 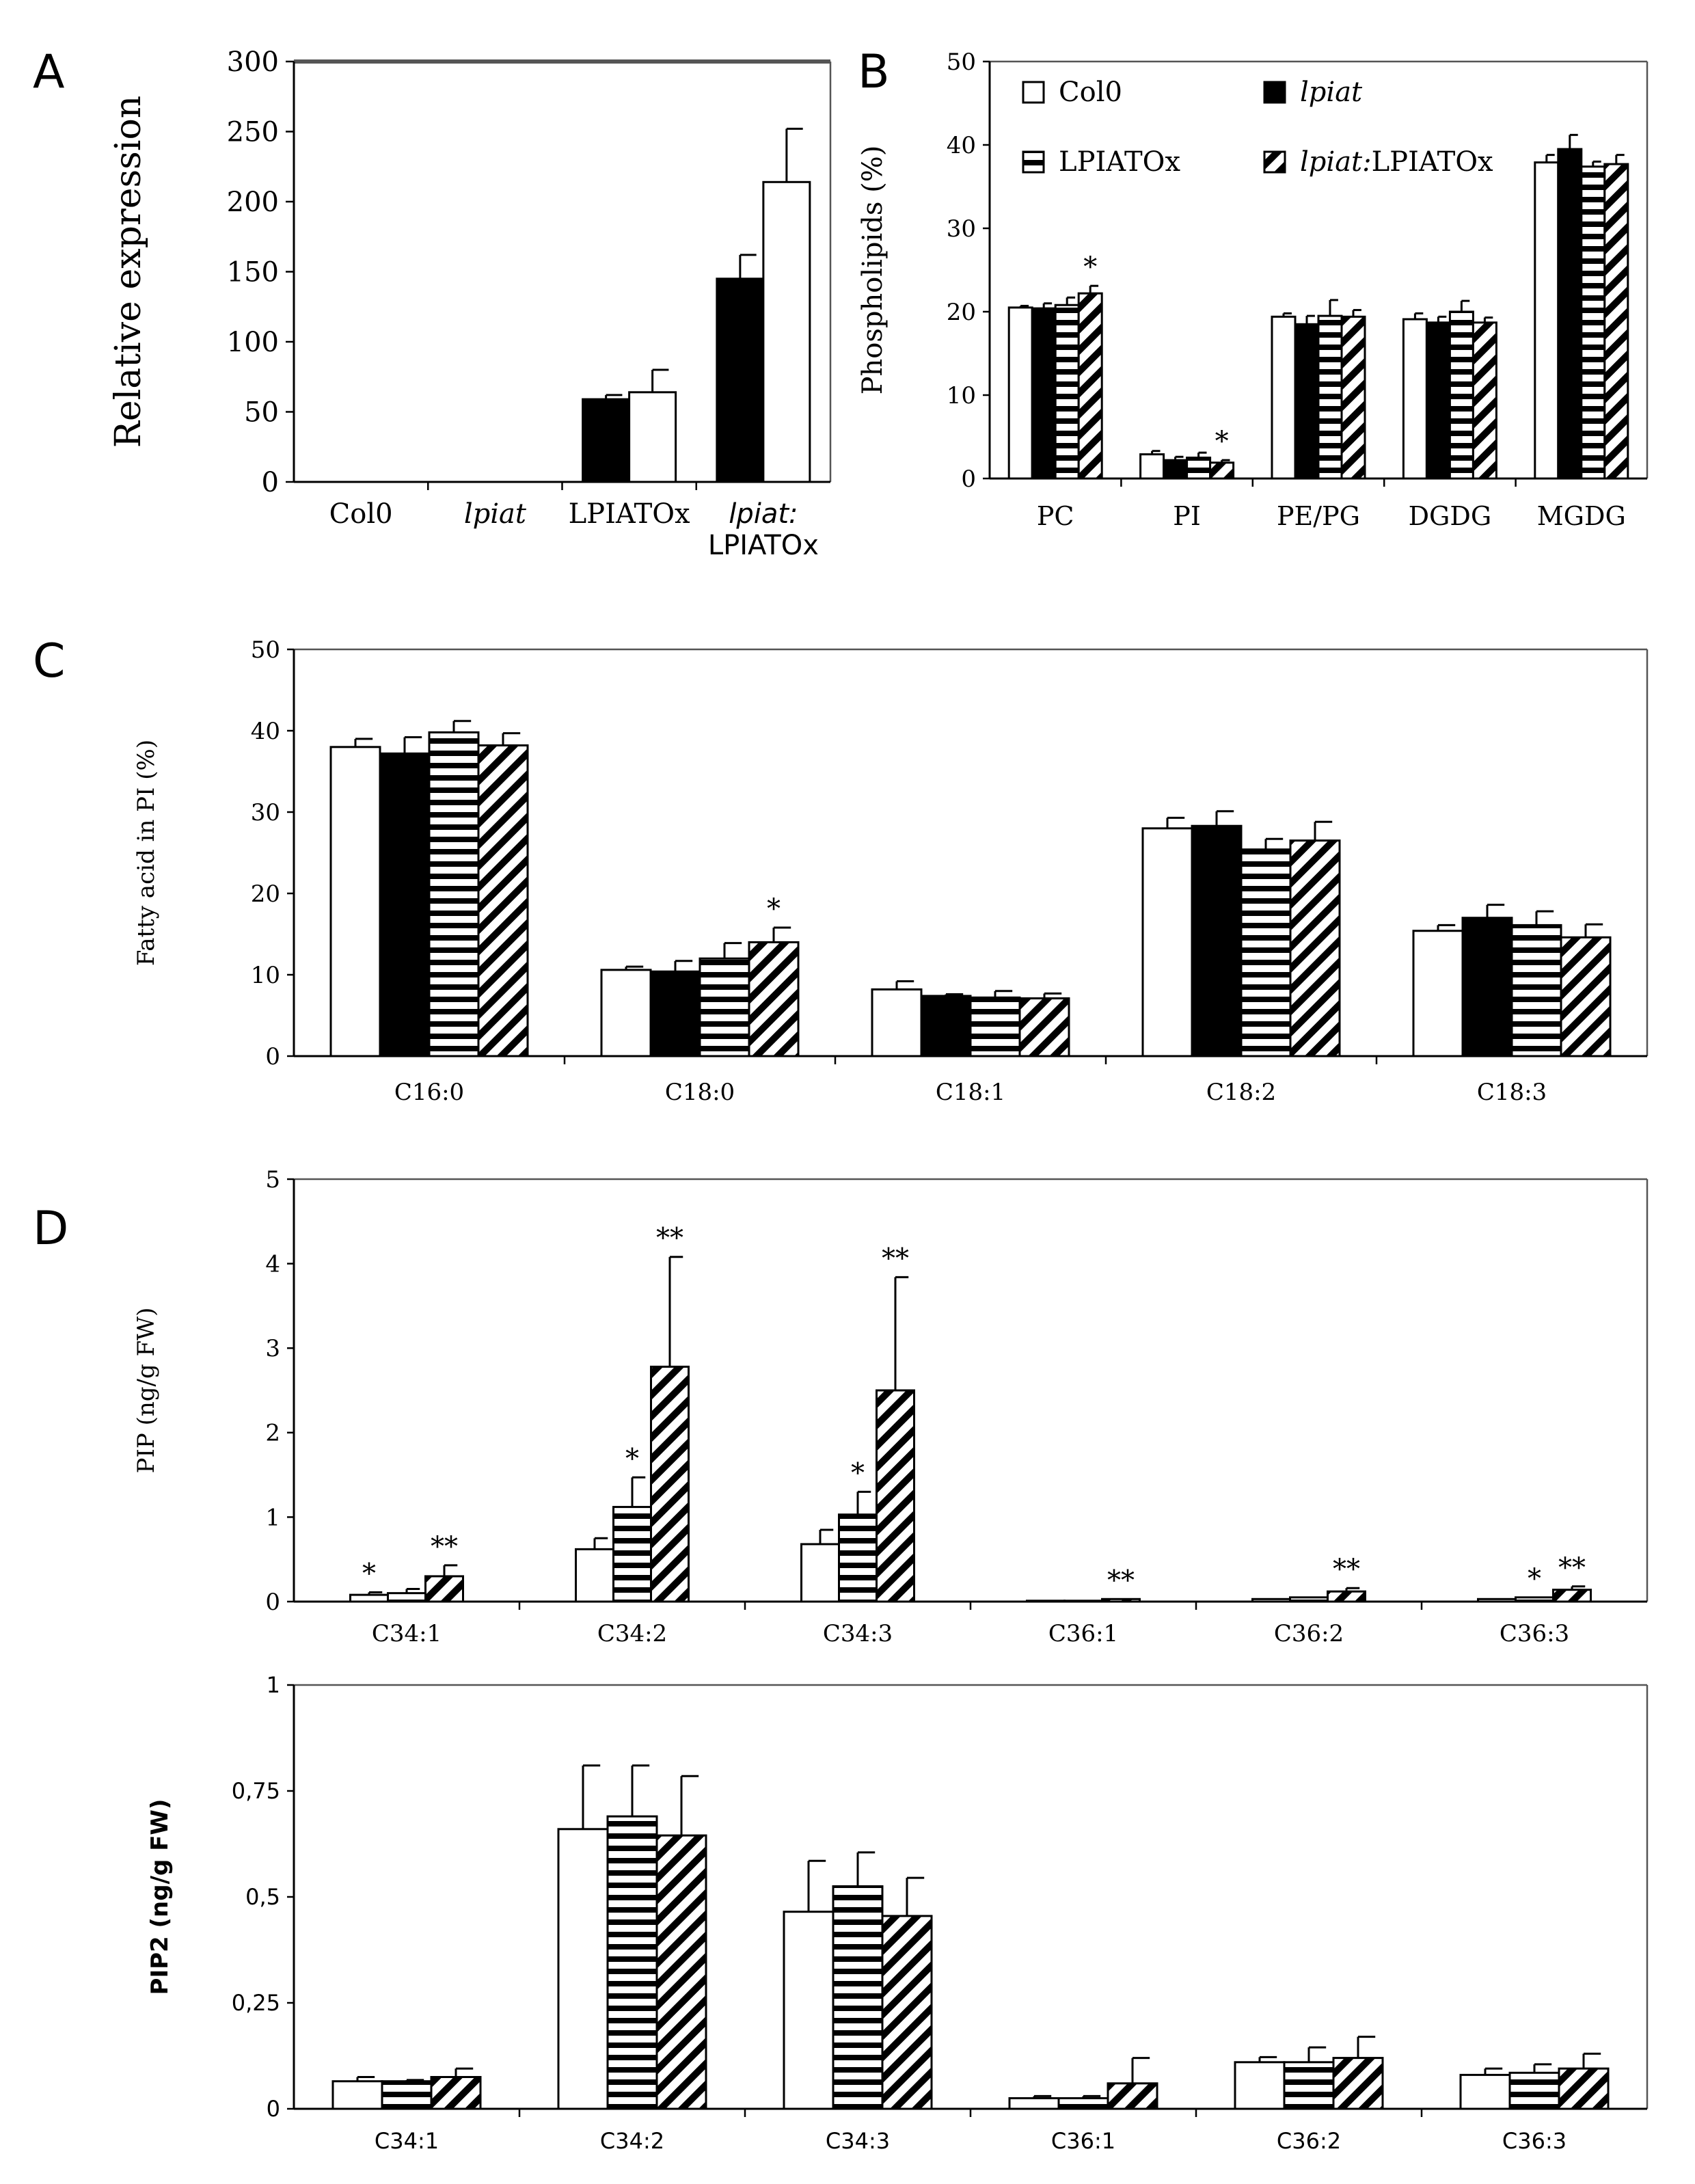 What do you see at coordinates (1187, 516) in the screenshot?
I see `x-tick-label: PI` at bounding box center [1187, 516].